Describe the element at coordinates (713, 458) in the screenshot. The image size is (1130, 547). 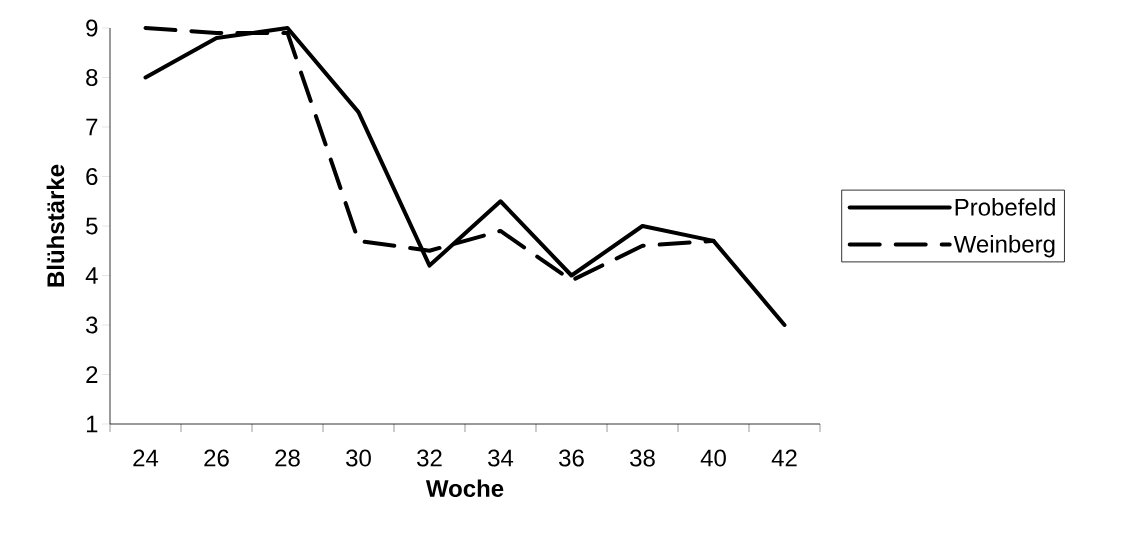
I see `x-tick-label: 40` at that location.